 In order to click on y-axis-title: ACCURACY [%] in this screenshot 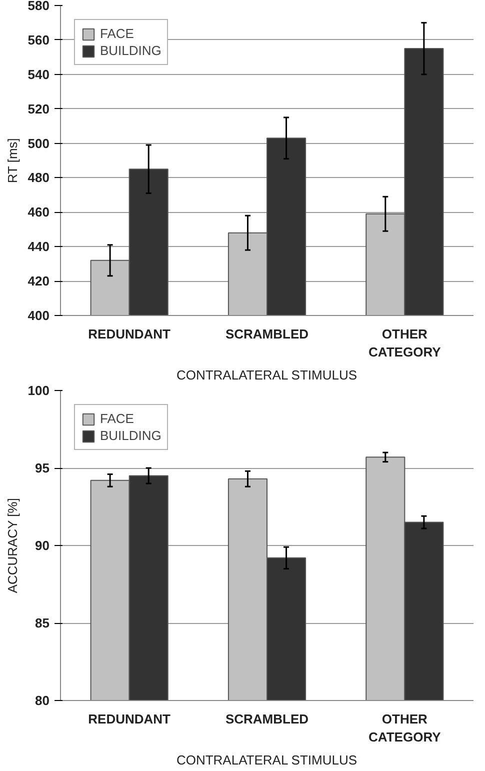, I will do `click(12, 546)`.